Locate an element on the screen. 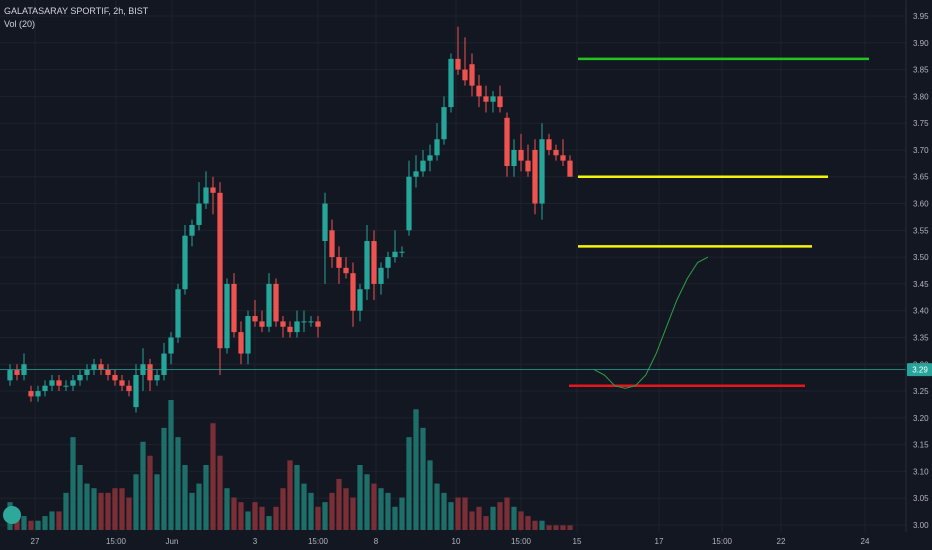 The width and height of the screenshot is (932, 550). price-tick-label: 3.10 is located at coordinates (921, 471).